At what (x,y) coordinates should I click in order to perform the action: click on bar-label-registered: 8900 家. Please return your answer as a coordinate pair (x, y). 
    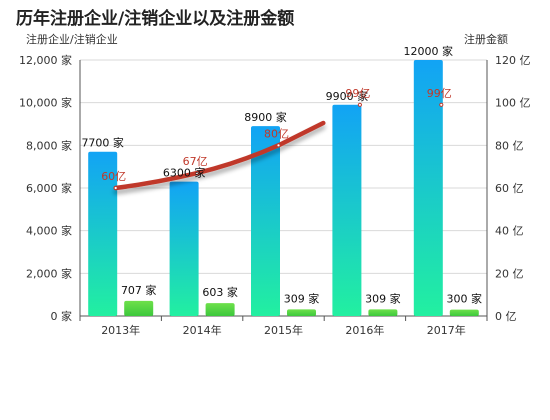
    Looking at the image, I should click on (265, 117).